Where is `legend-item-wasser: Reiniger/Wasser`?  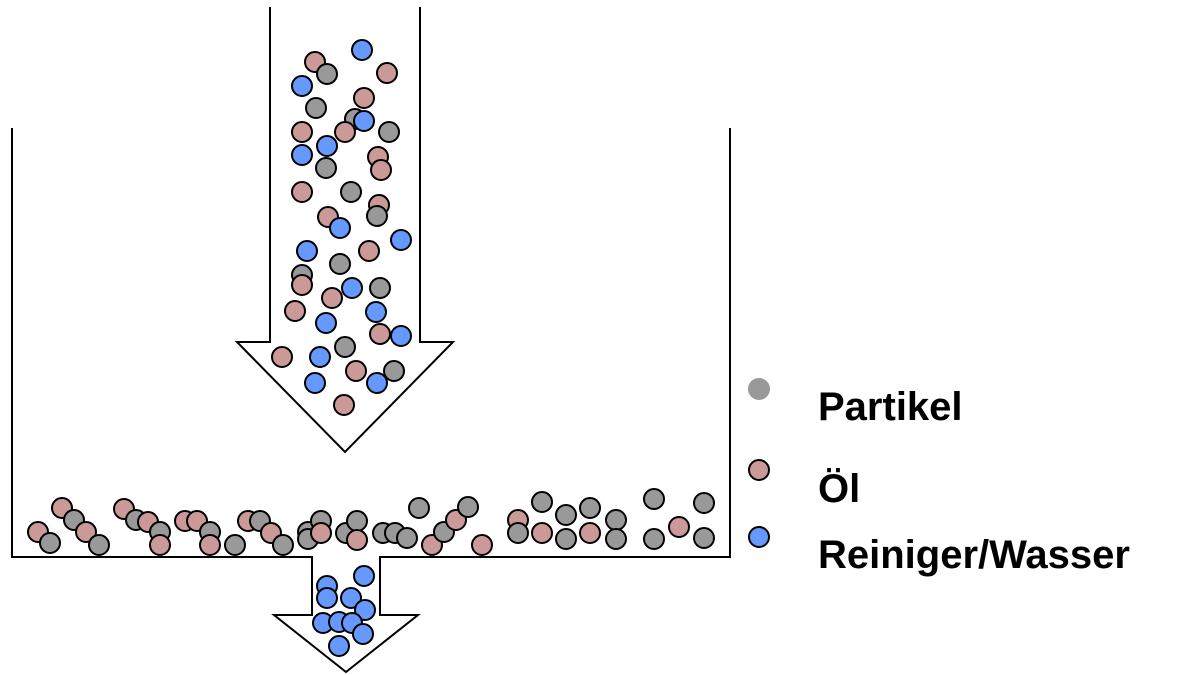 legend-item-wasser: Reiniger/Wasser is located at coordinates (939, 546).